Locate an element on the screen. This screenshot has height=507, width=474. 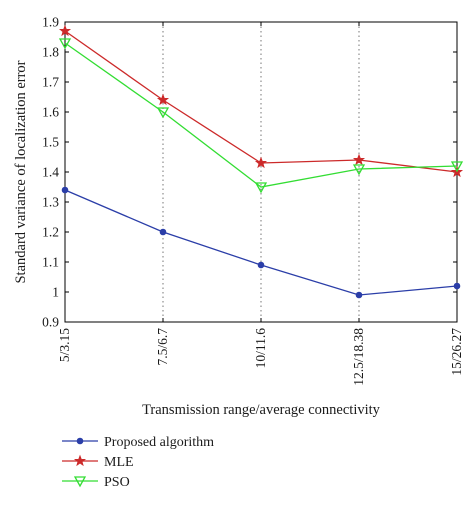
y-tick-label: 1.7 is located at coordinates (50, 82).